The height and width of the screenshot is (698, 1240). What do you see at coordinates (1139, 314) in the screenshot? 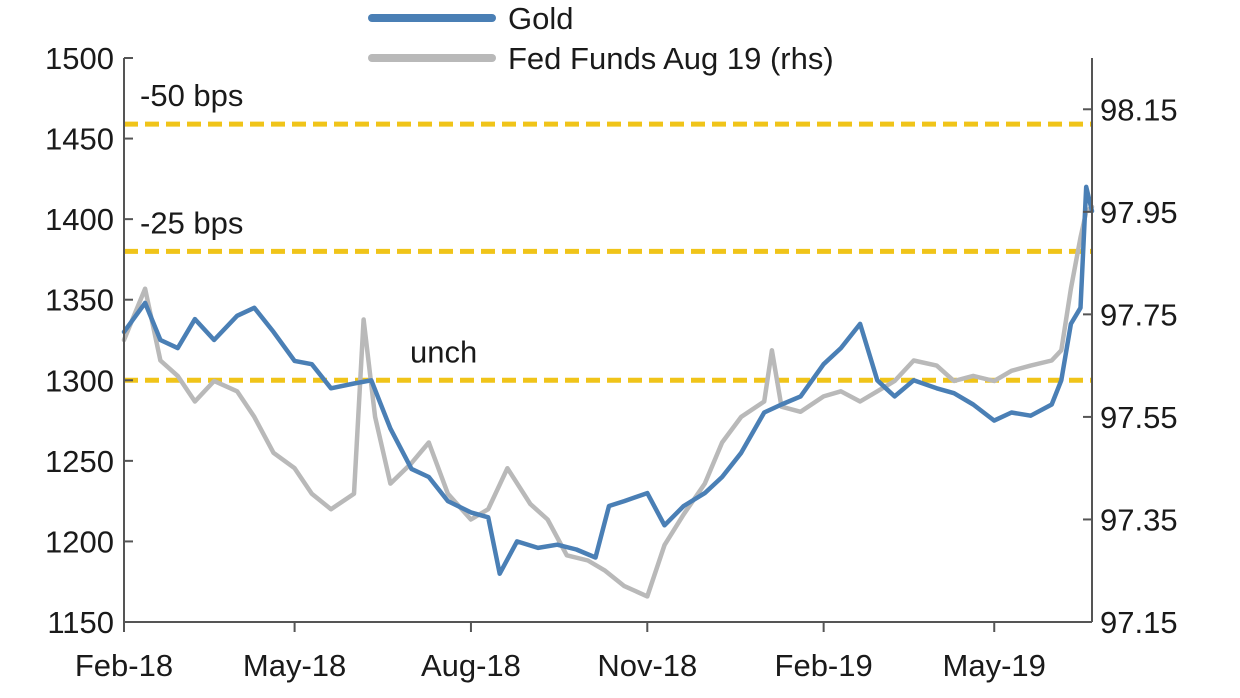
I see `right-tick-label-2: 97.75` at bounding box center [1139, 314].